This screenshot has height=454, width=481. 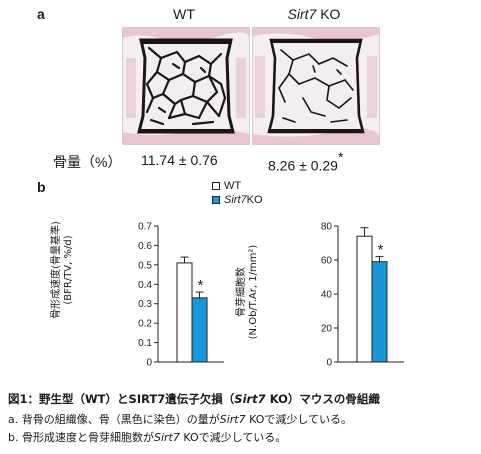 I want to click on chart2-significance-star: *, so click(x=381, y=250).